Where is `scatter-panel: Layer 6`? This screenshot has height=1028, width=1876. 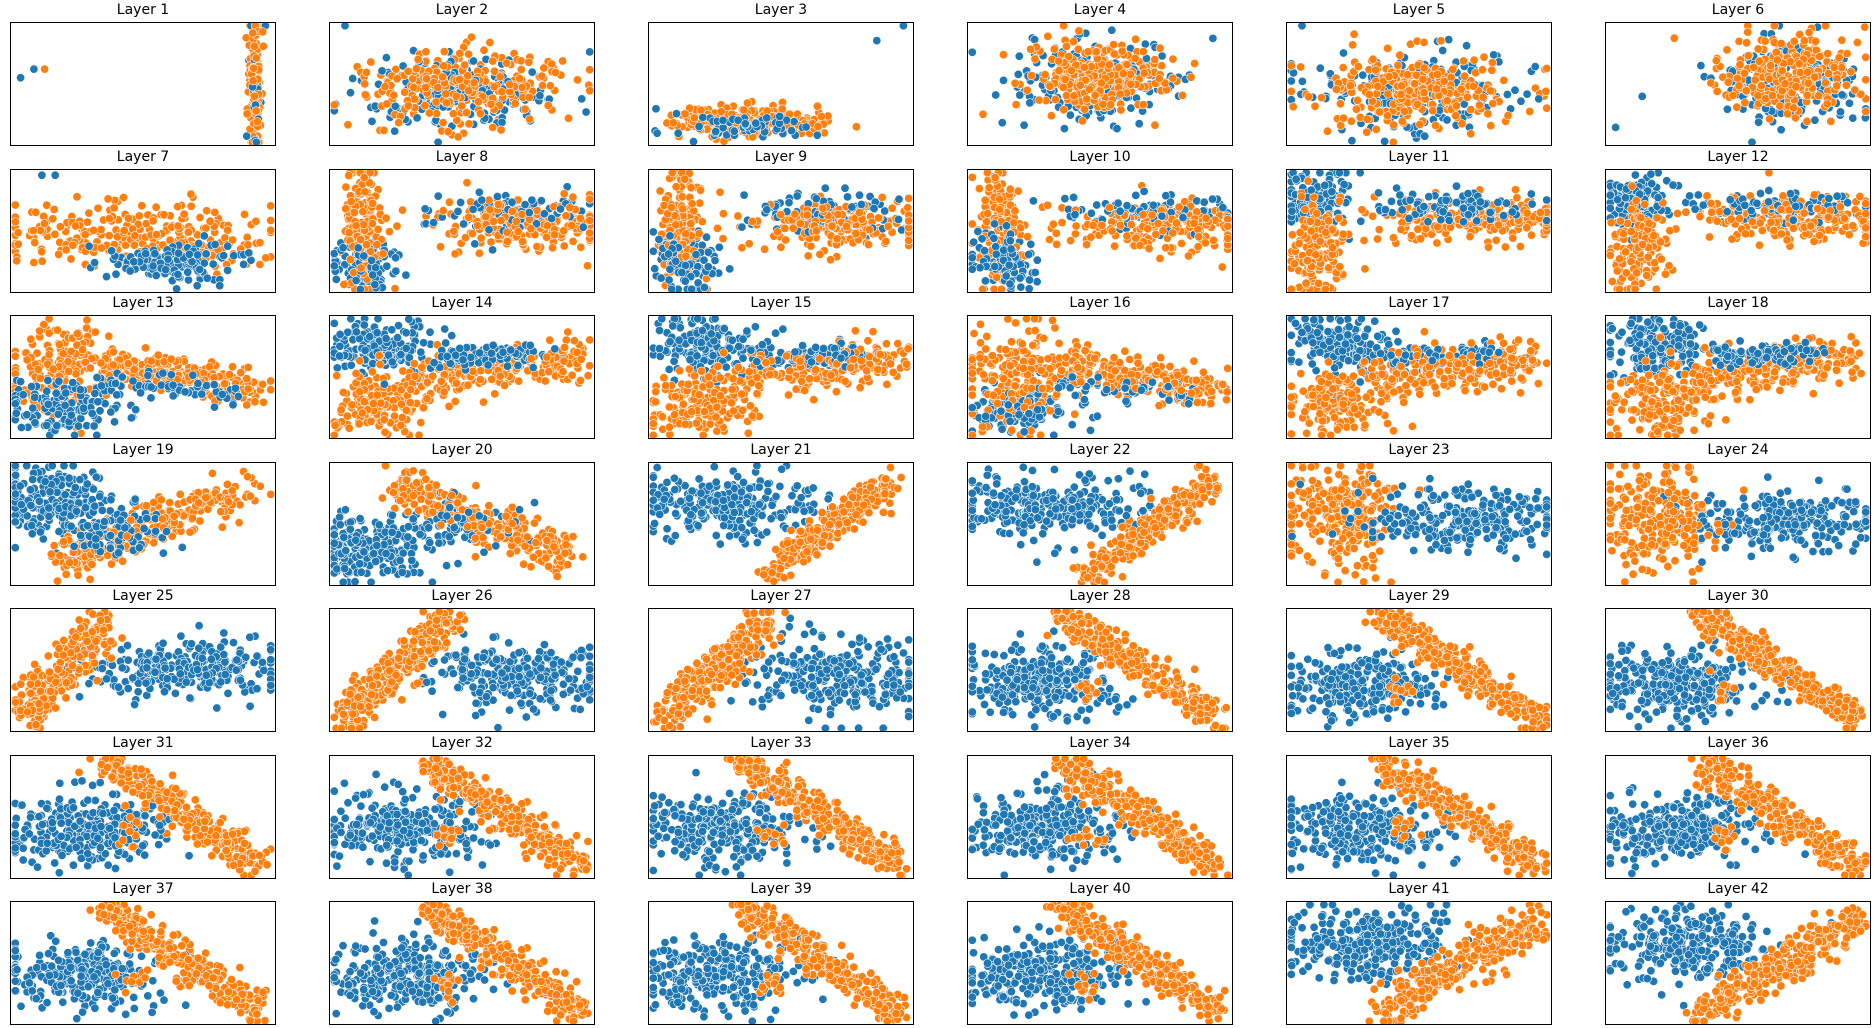 scatter-panel: Layer 6 is located at coordinates (1738, 73).